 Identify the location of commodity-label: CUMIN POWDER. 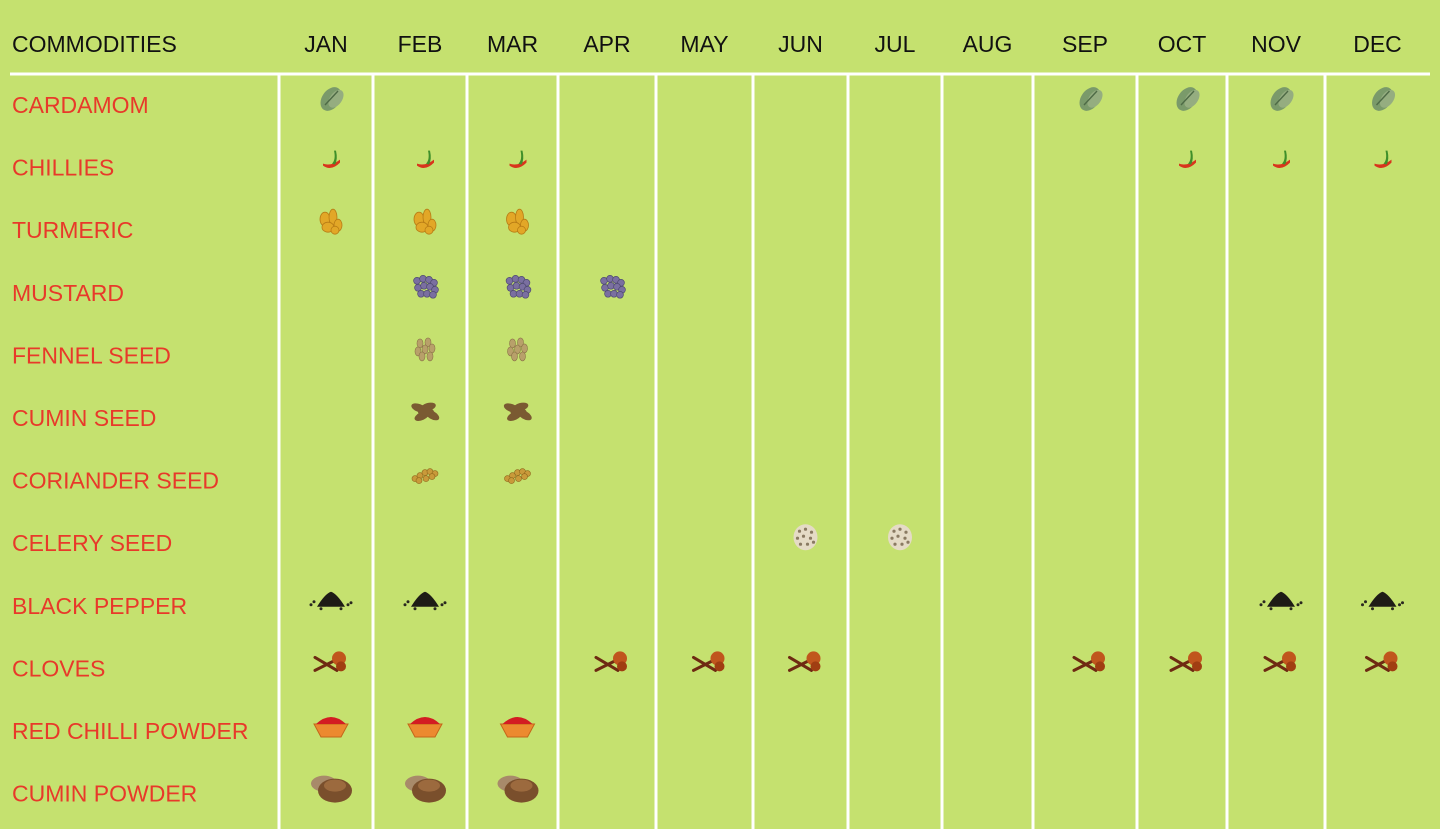
(104, 794).